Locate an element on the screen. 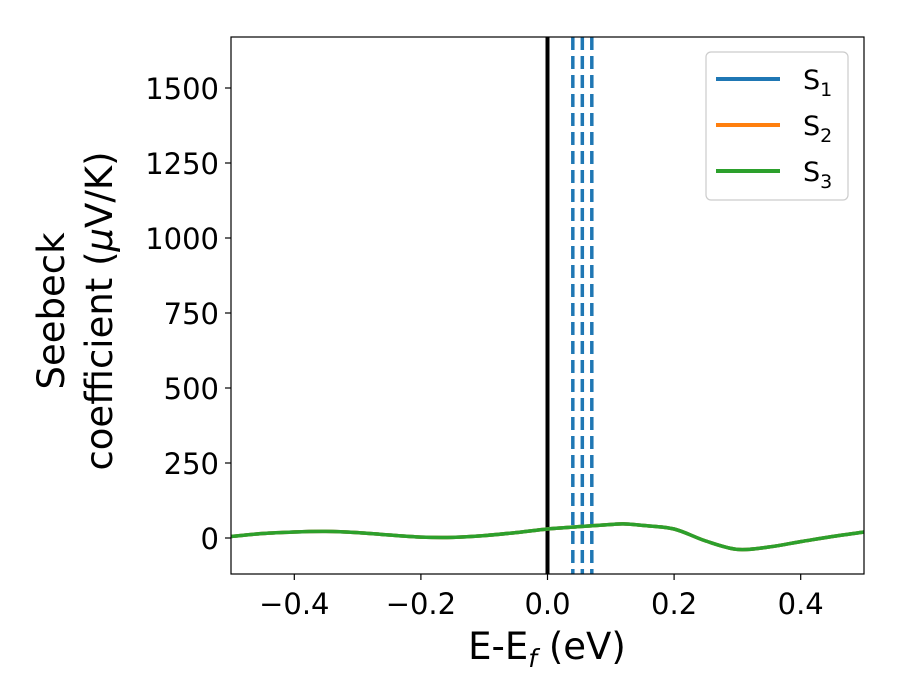  series-lines is located at coordinates (547, 537).